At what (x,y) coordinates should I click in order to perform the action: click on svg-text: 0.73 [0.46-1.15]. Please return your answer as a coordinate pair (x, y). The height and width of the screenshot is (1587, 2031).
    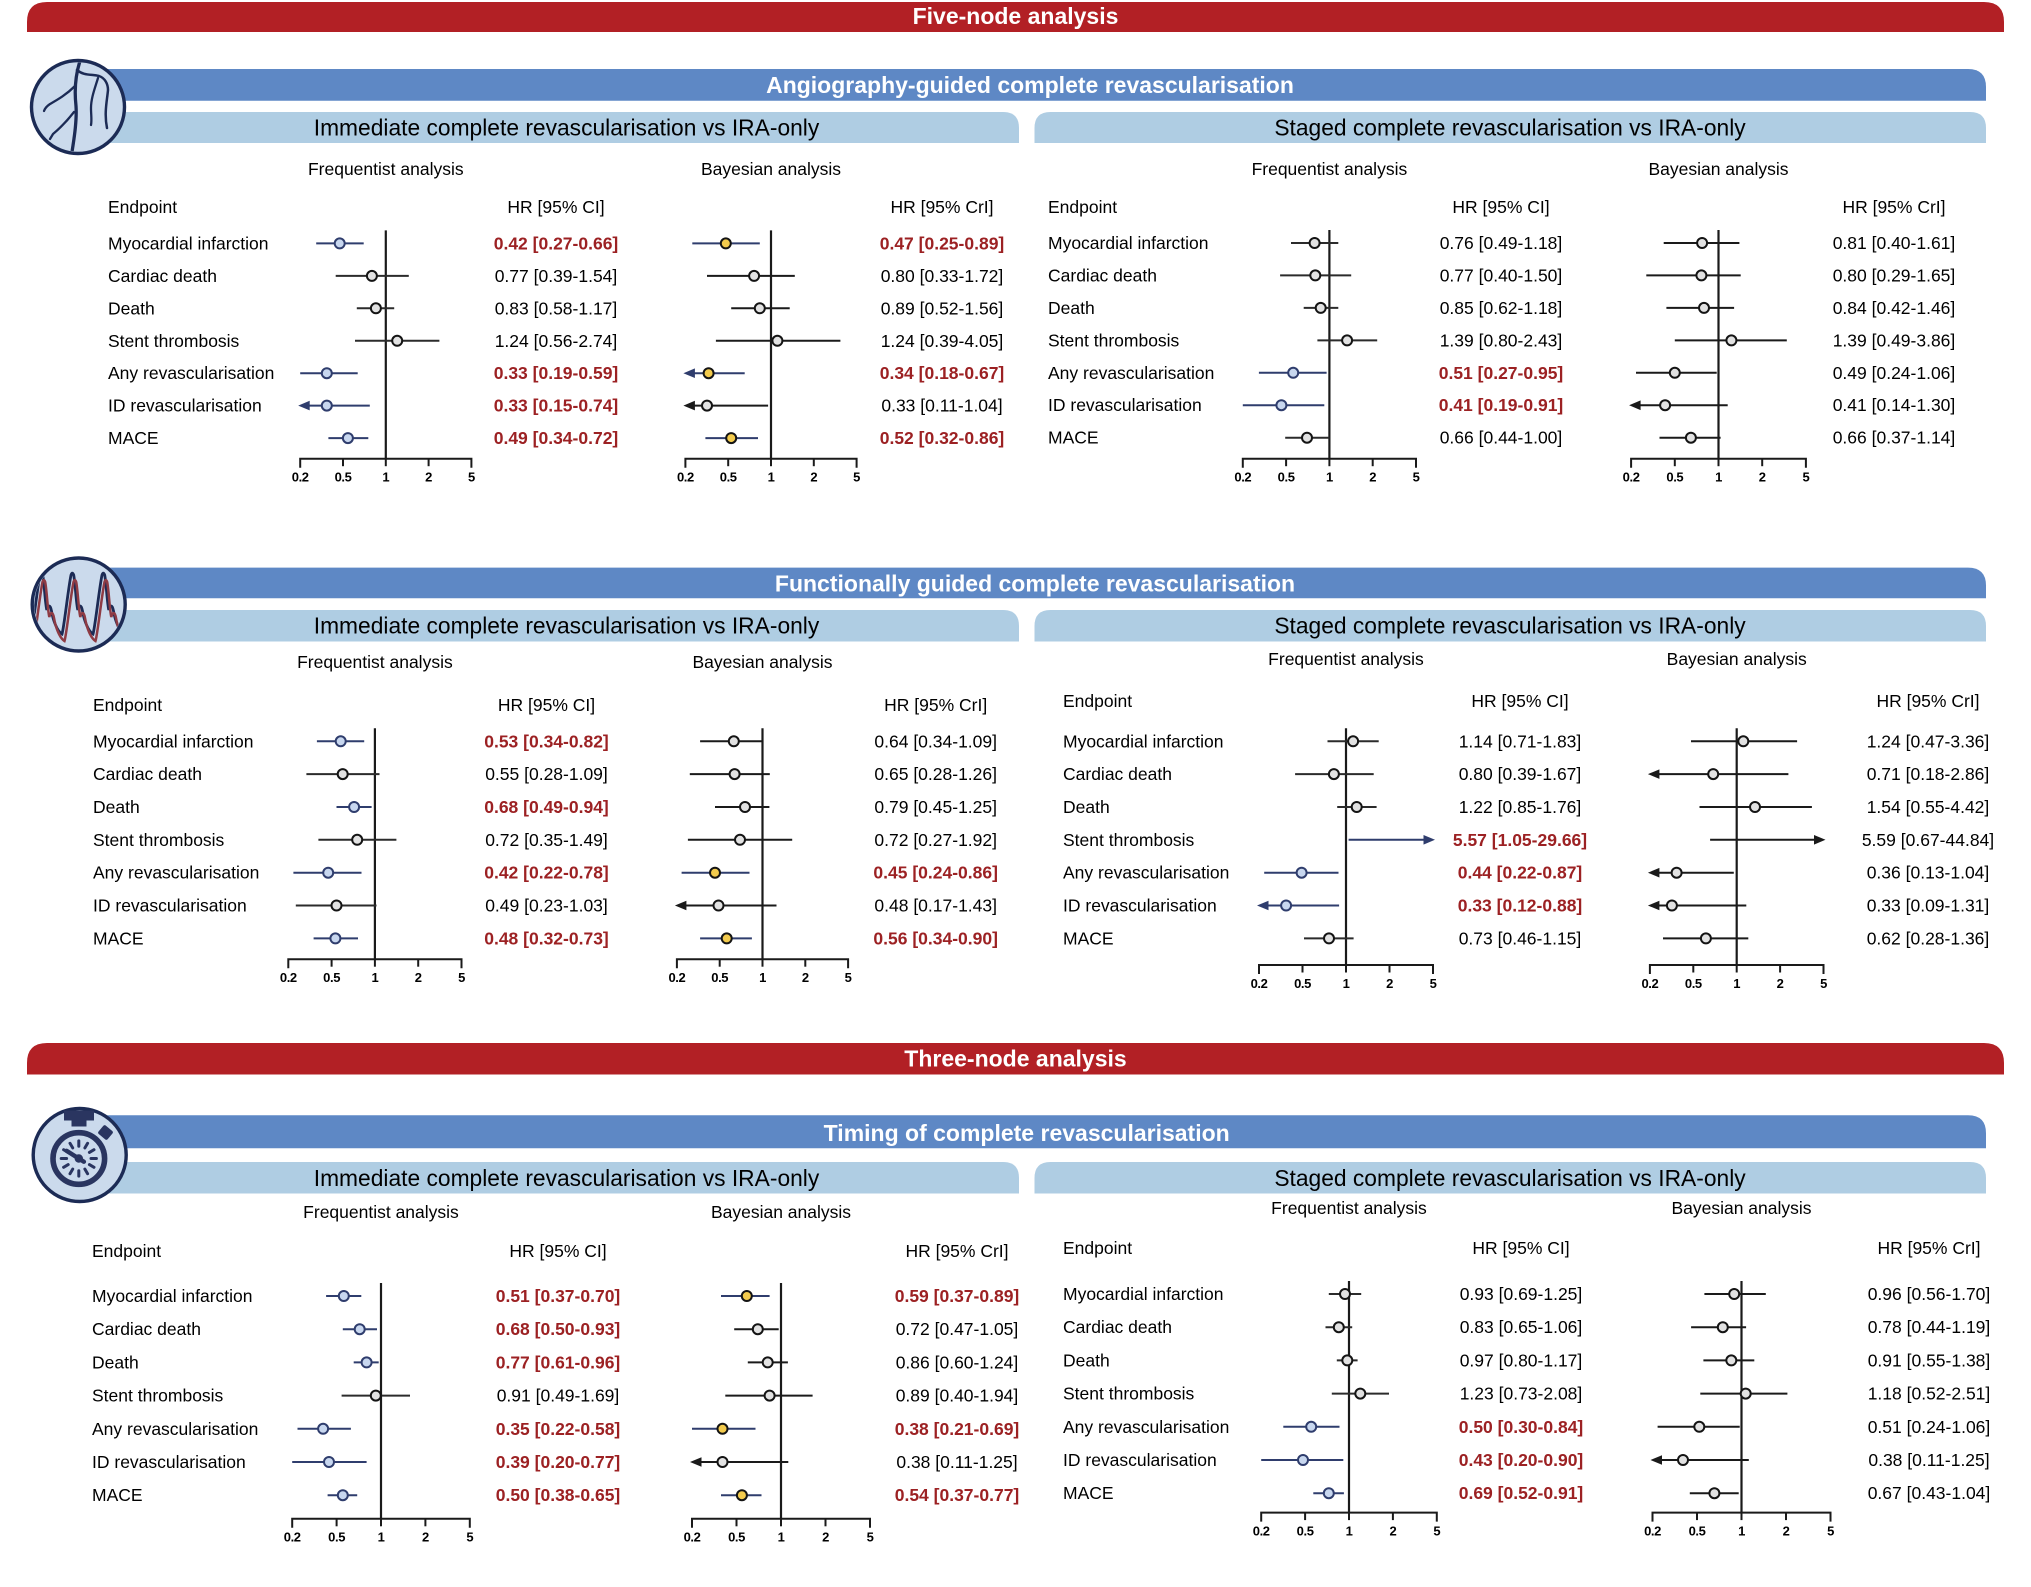
    Looking at the image, I should click on (1520, 938).